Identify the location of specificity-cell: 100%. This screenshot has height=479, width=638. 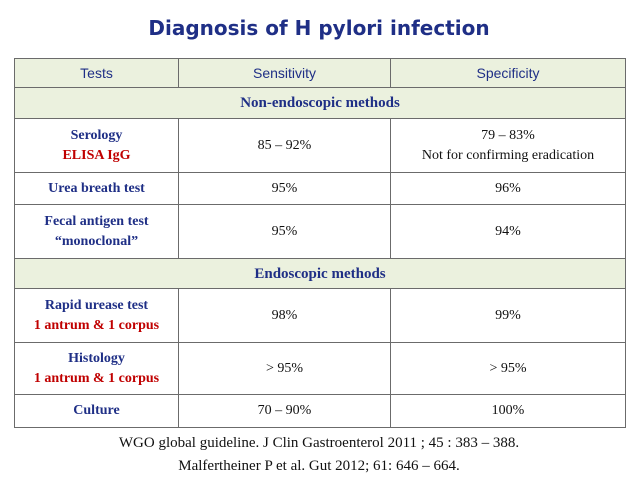
(508, 411).